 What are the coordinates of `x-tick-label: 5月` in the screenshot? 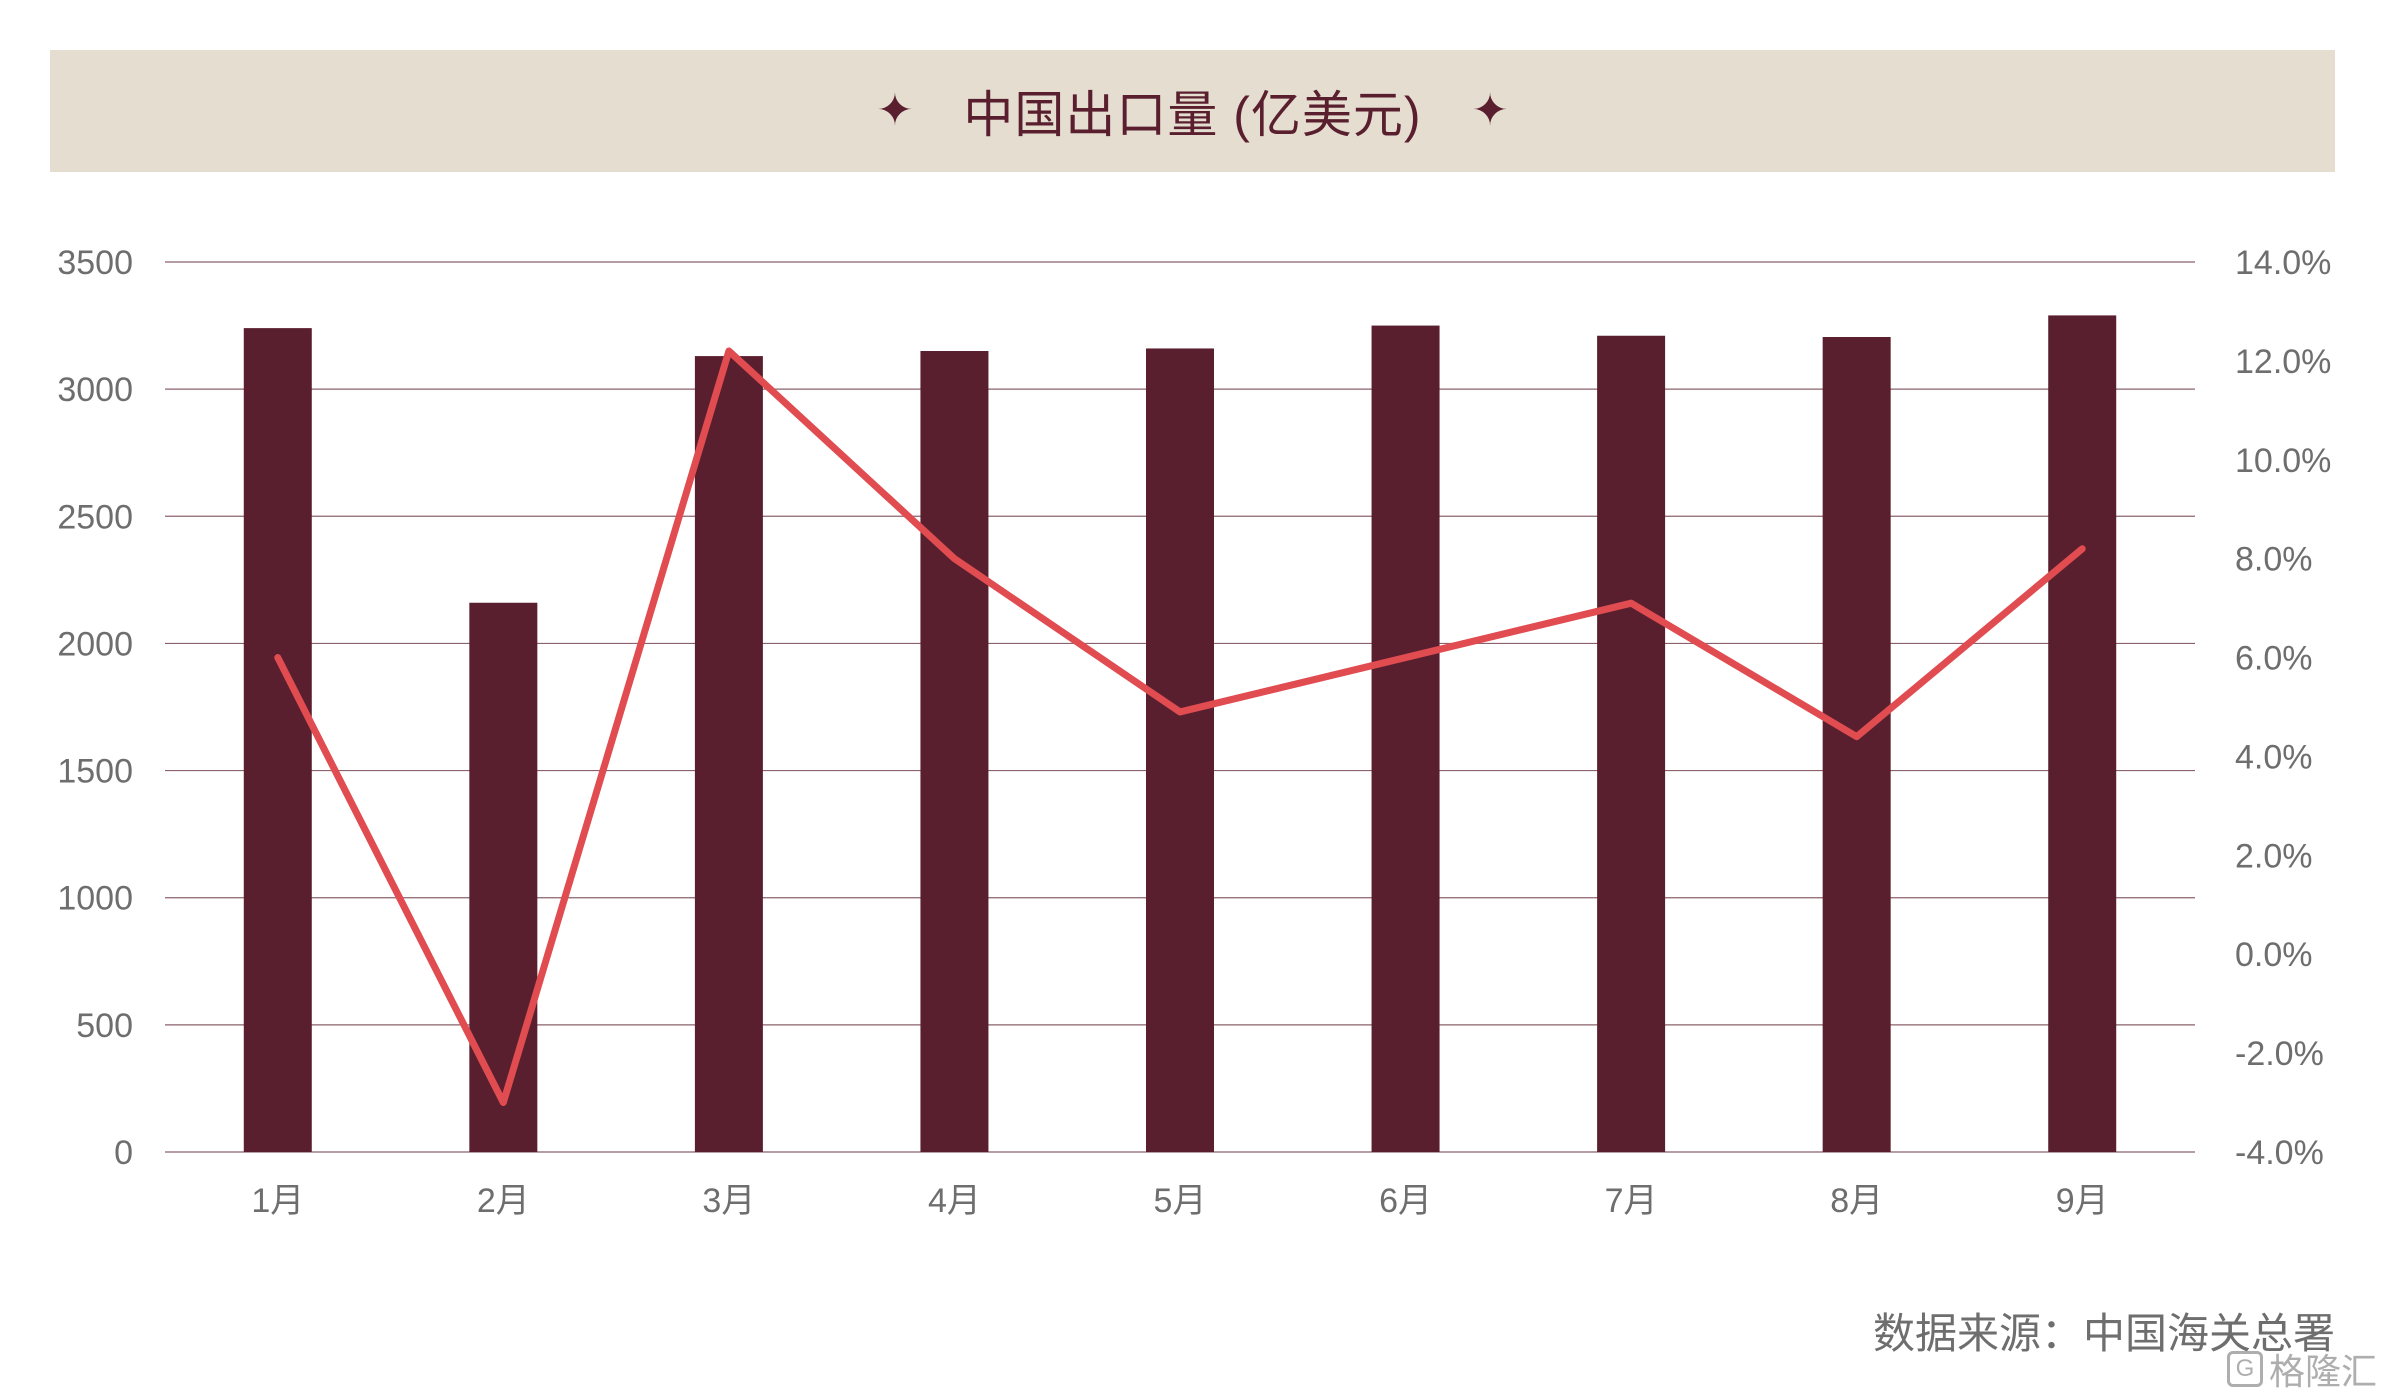 It's located at (1180, 1201).